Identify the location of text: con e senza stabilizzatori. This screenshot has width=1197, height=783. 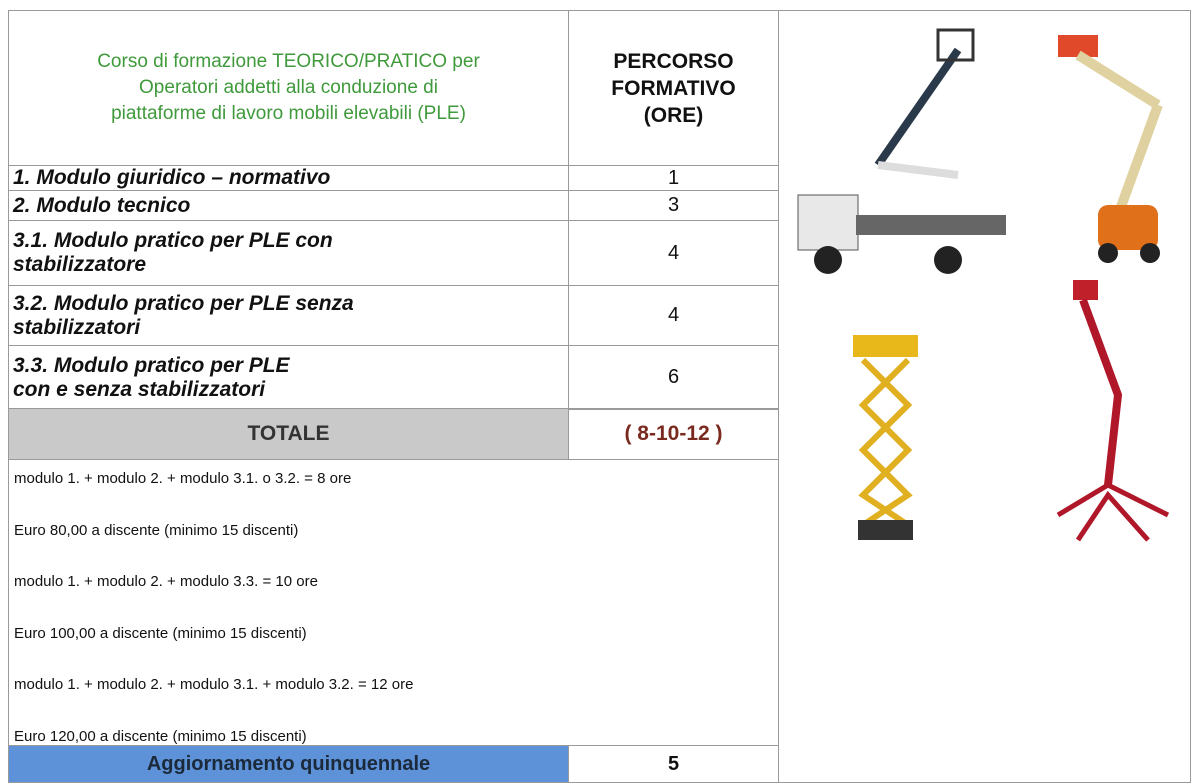
(139, 389).